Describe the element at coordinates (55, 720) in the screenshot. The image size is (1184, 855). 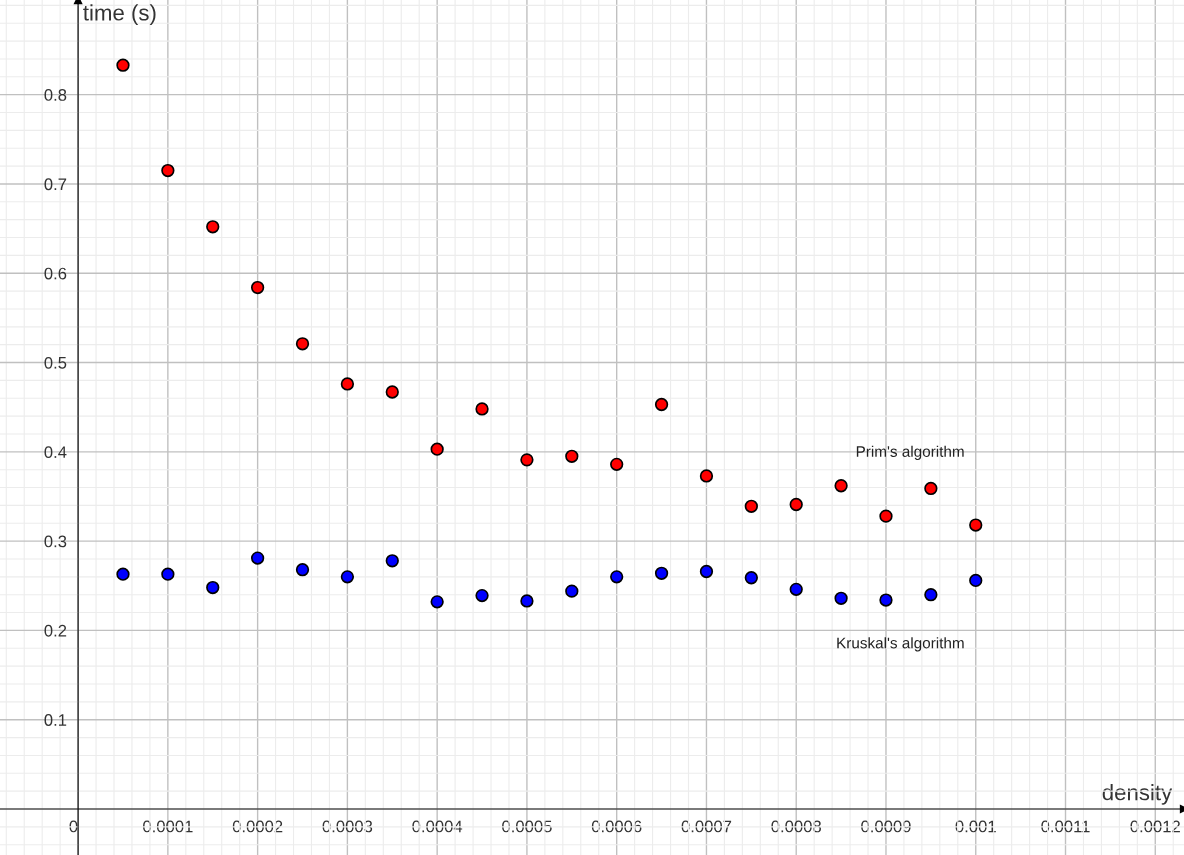
I see `y-tick-label: 0.1` at that location.